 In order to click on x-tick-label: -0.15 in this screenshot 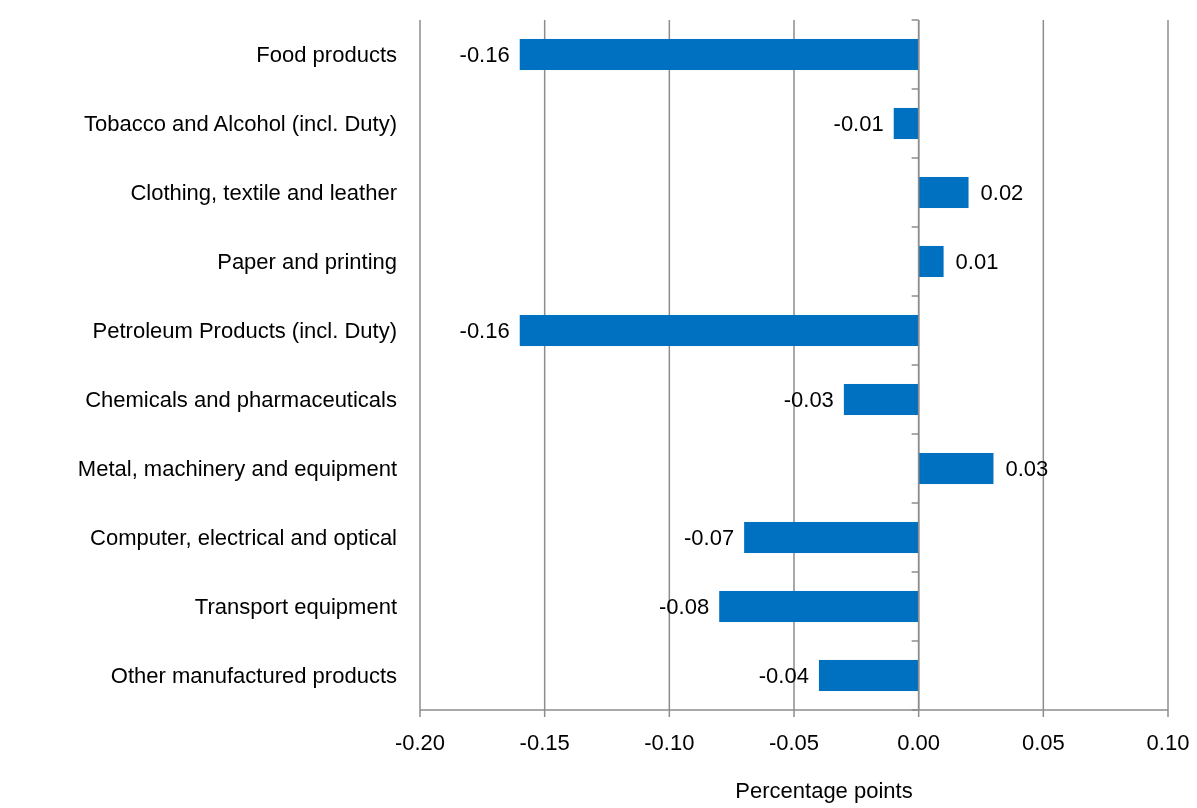, I will do `click(544, 742)`.